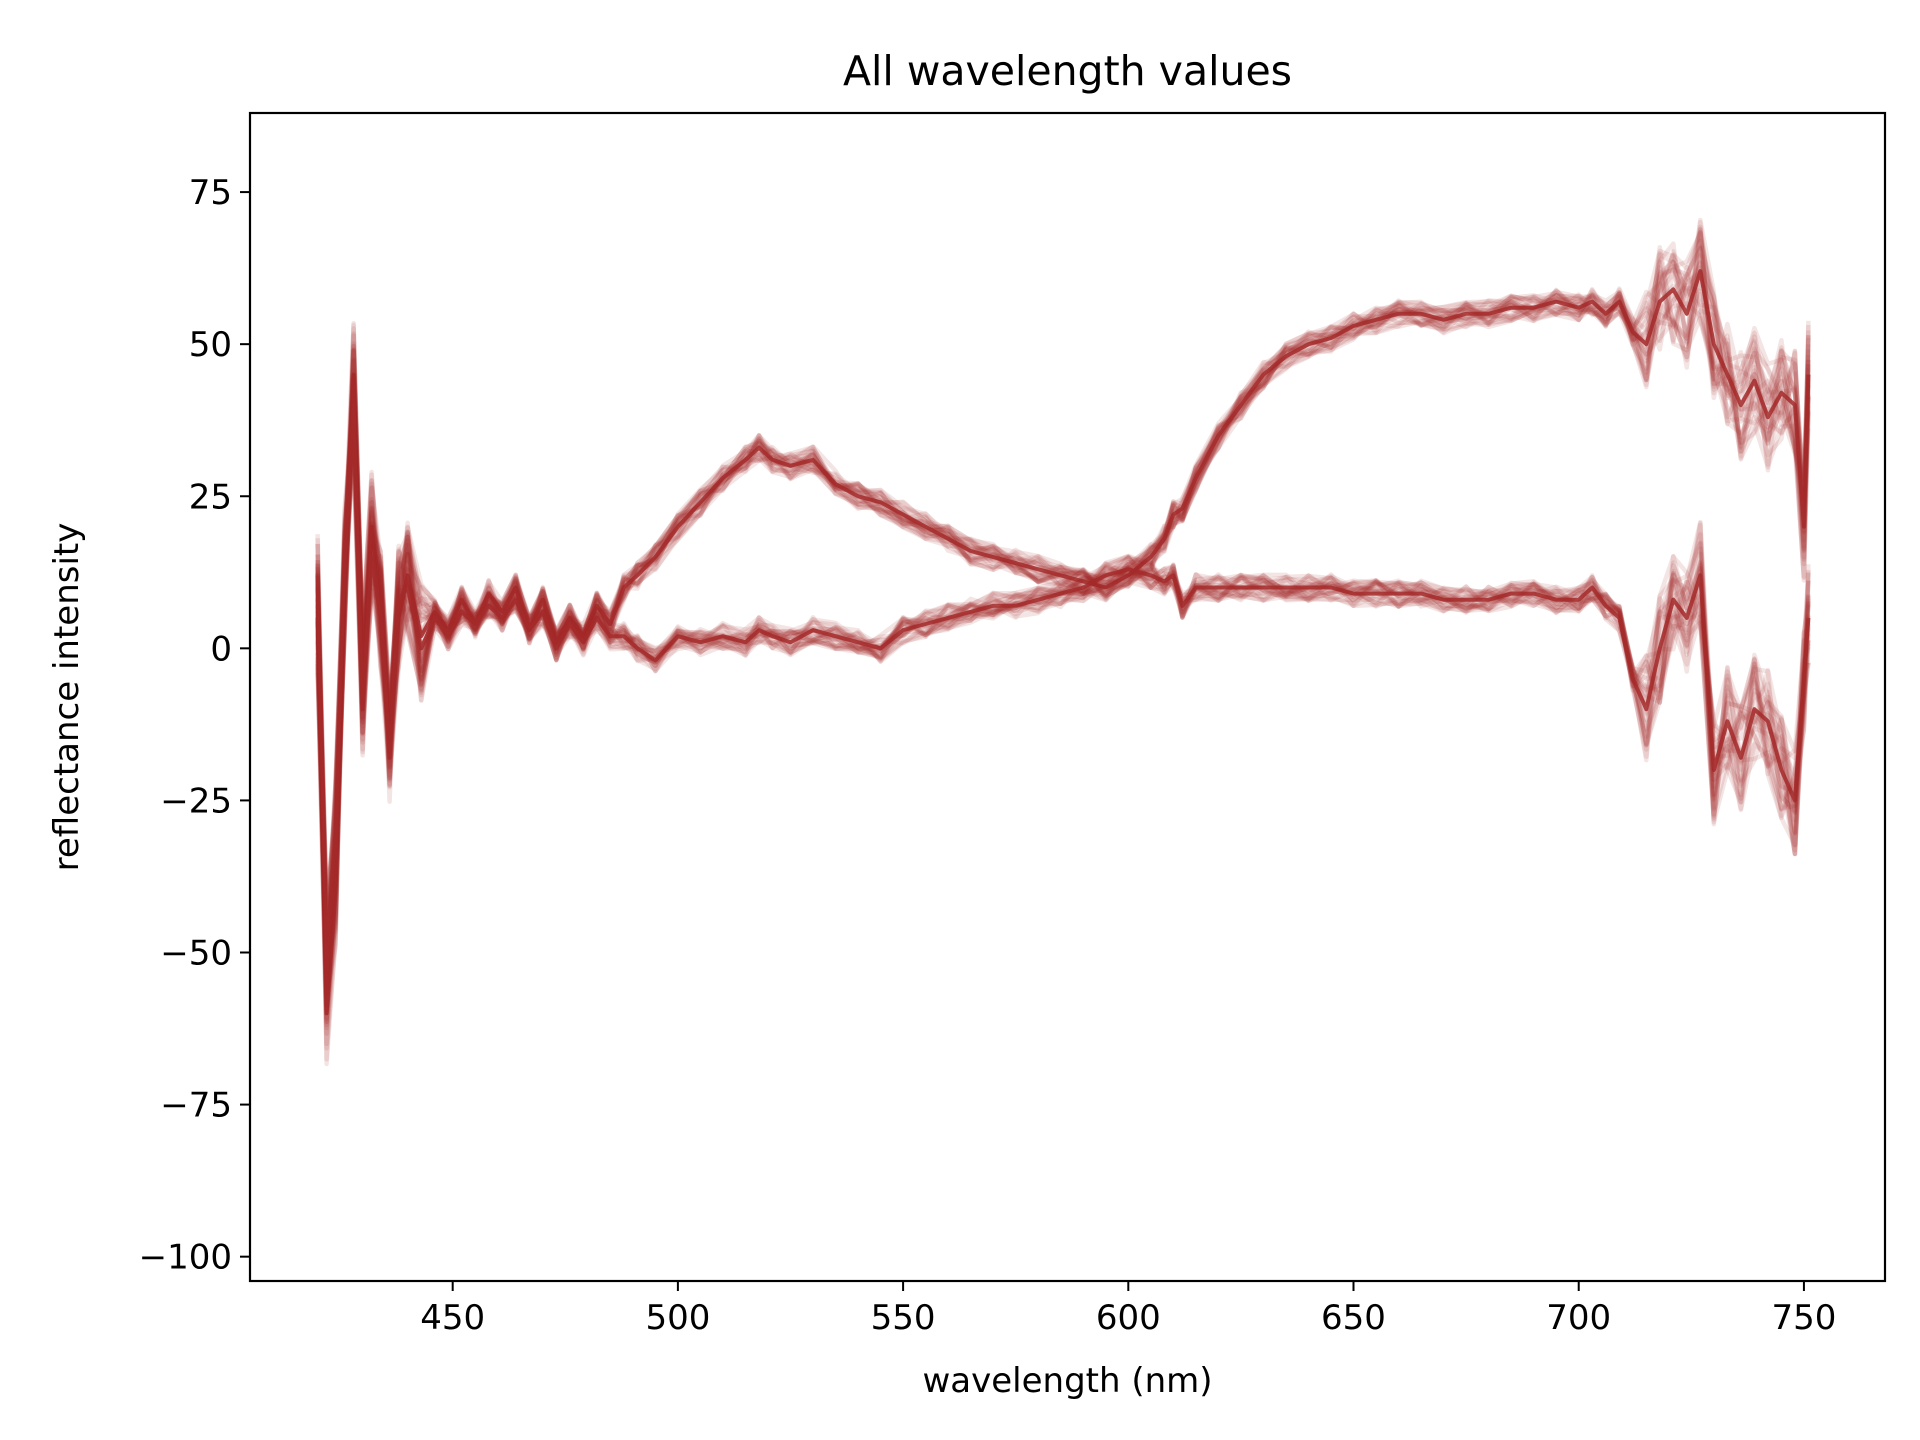 The width and height of the screenshot is (1920, 1440). What do you see at coordinates (1353, 1318) in the screenshot?
I see `x-tick-label: 650` at bounding box center [1353, 1318].